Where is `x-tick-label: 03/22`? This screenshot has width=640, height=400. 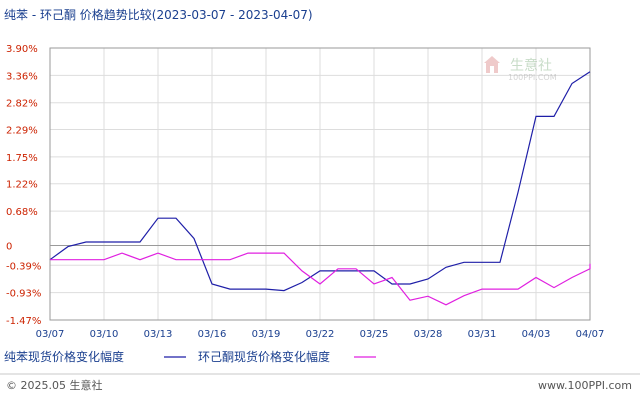
x-tick-label: 03/22 is located at coordinates (320, 334).